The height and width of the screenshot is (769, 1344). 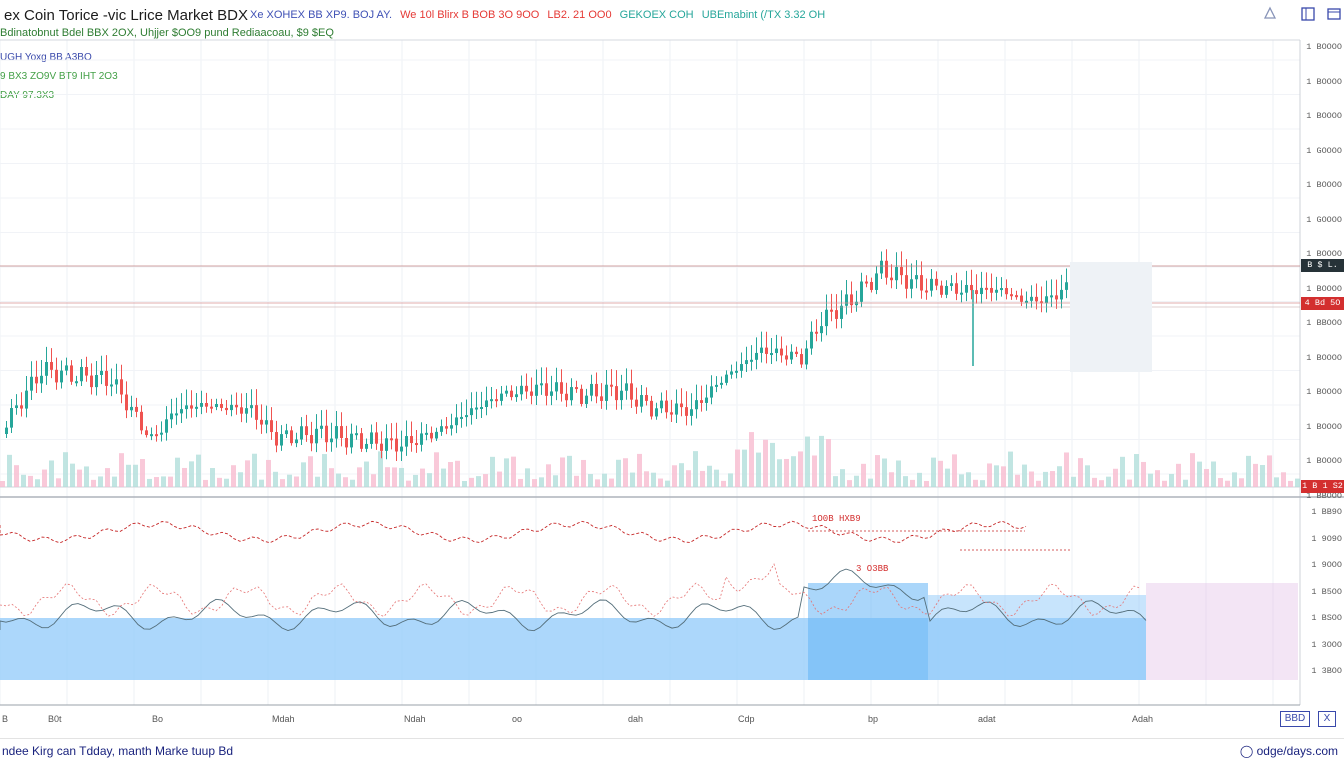 I want to click on indicator-label: 1O0B HXB9, so click(x=836, y=519).